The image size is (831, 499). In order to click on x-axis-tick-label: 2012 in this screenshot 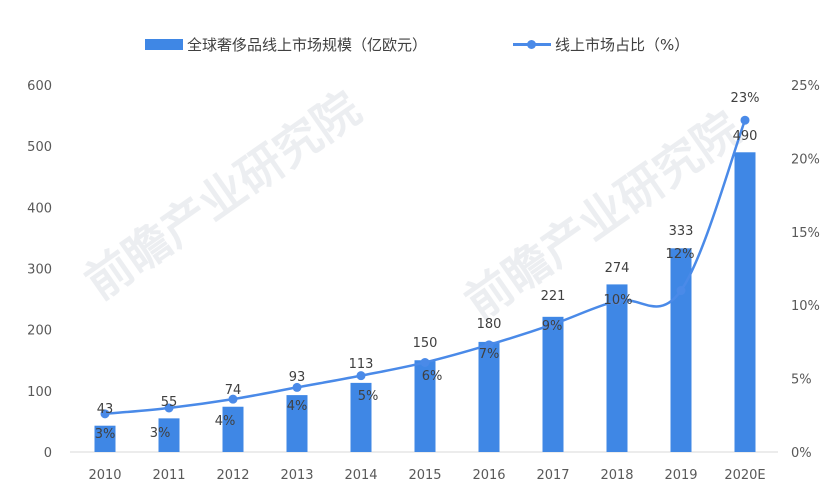, I will do `click(232, 475)`.